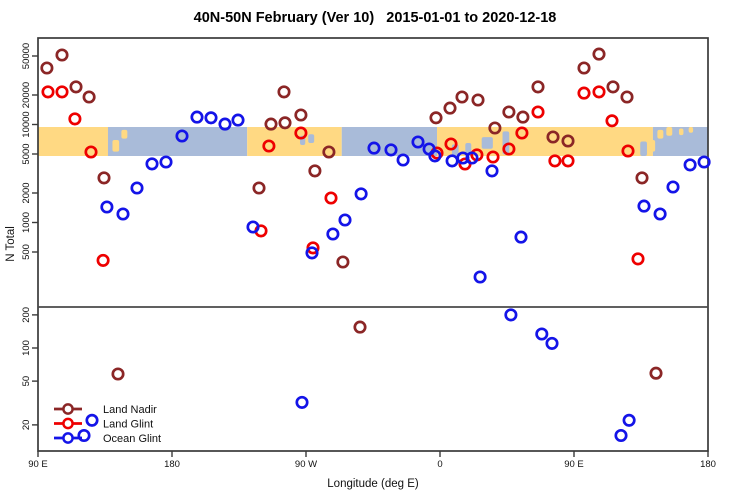 The image size is (750, 500). Describe the element at coordinates (26, 348) in the screenshot. I see `y-tick-label: 100` at that location.